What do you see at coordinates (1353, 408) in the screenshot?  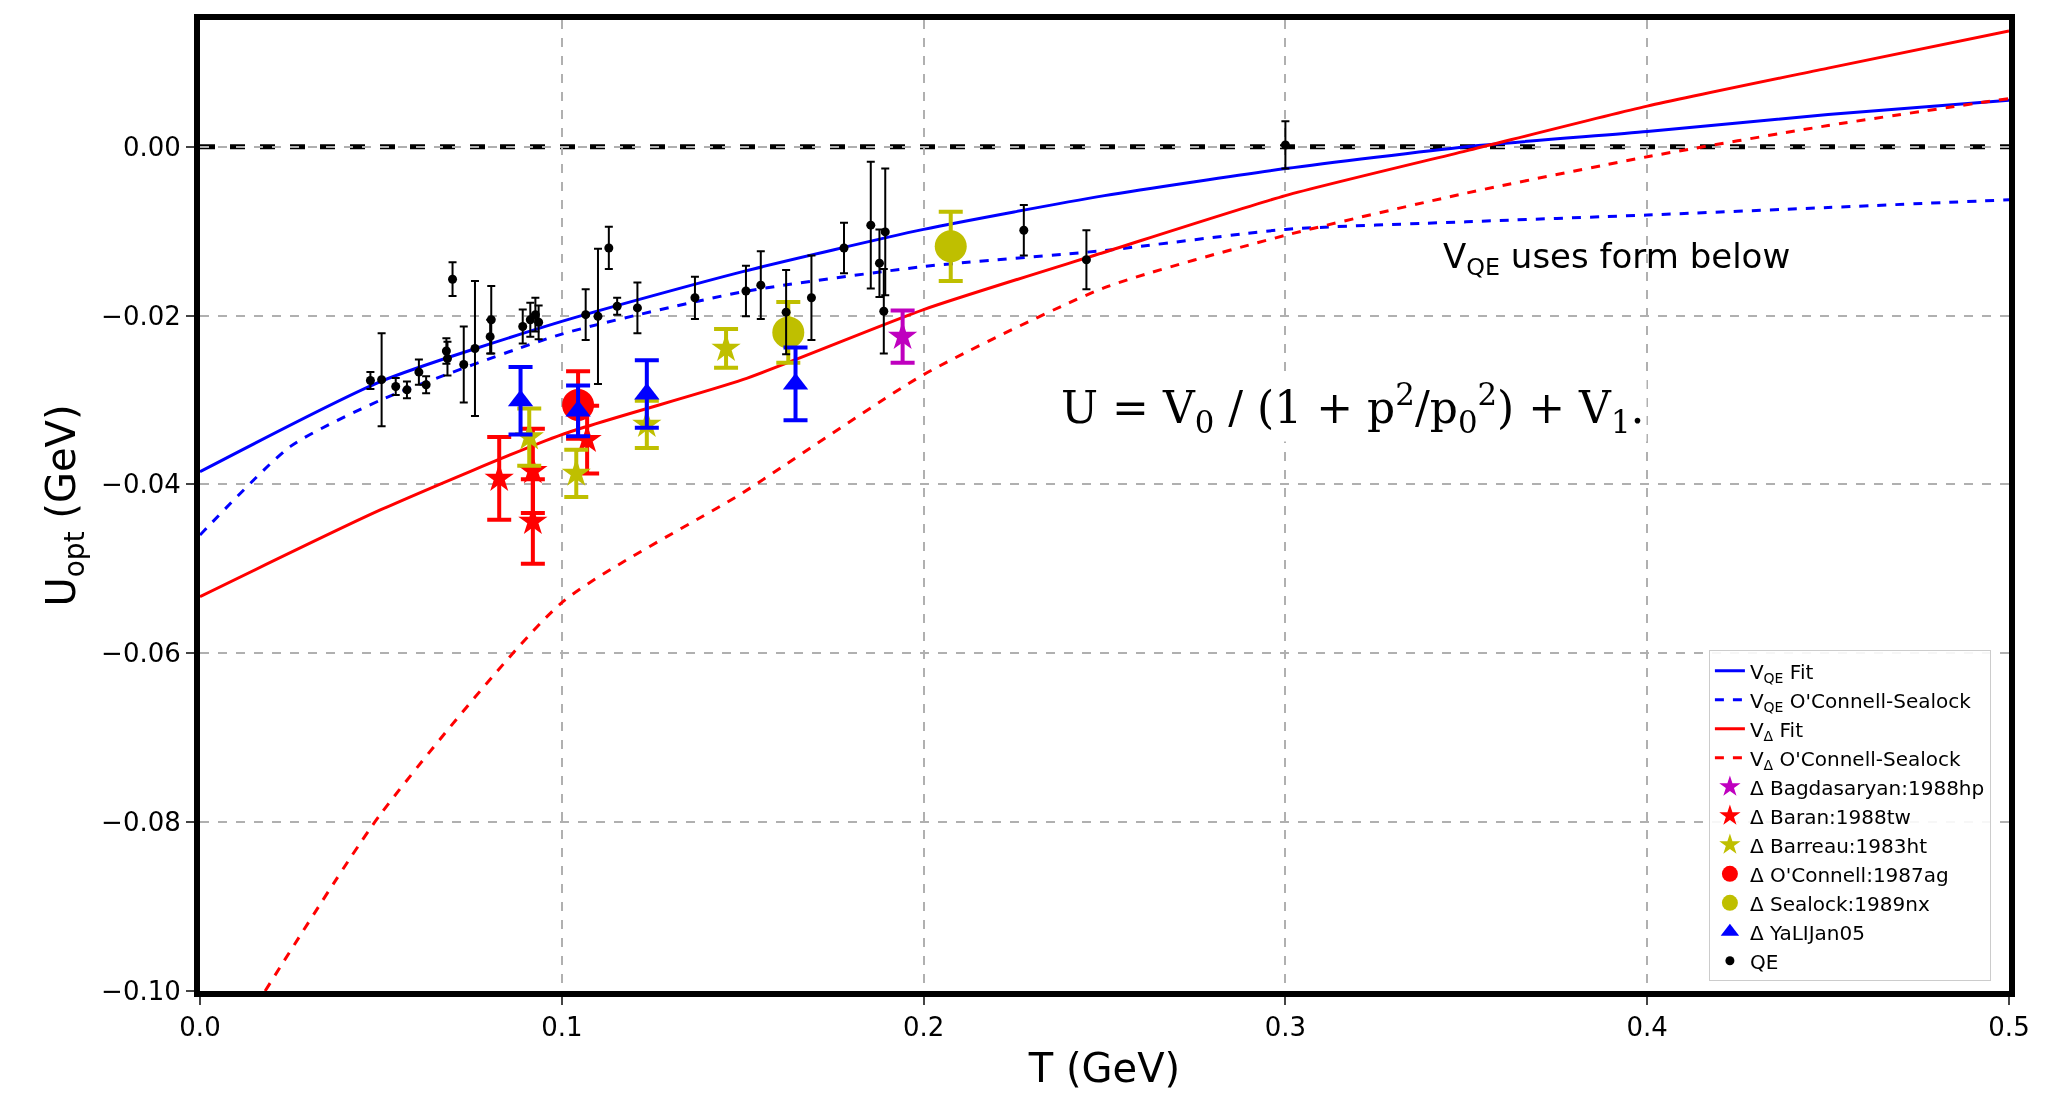 I see `text: U = V$_{0}$ / (1 + p$^{2}$/p$_{0}$$^{2}$) + V$_{1}$.` at bounding box center [1353, 408].